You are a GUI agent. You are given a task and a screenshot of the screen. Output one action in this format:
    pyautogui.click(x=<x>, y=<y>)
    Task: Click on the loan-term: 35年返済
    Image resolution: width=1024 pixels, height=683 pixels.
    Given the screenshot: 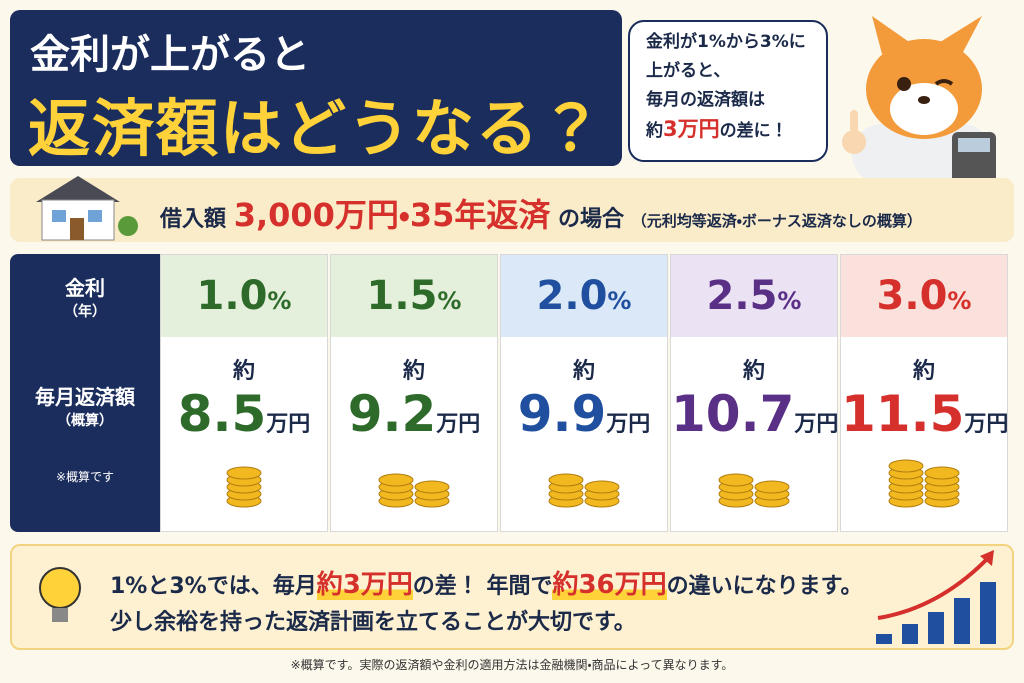 What is the action you would take?
    pyautogui.click(x=480, y=215)
    